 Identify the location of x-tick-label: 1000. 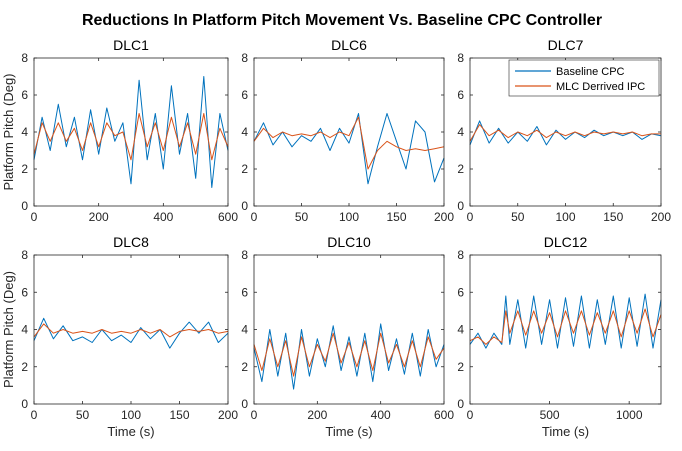
(629, 415).